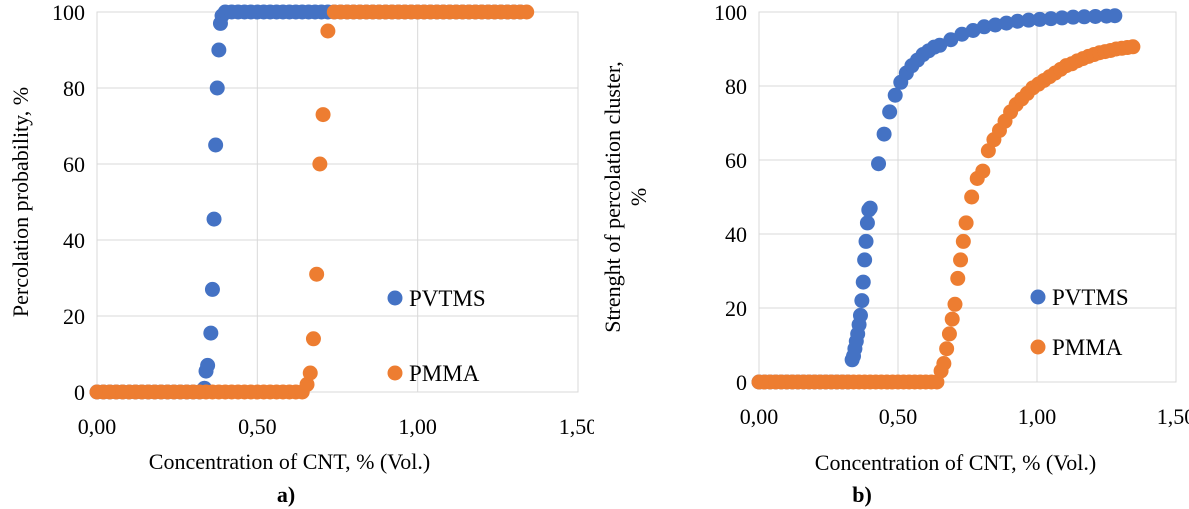 The height and width of the screenshot is (509, 1189). What do you see at coordinates (286, 494) in the screenshot?
I see `panel-caption: a)` at bounding box center [286, 494].